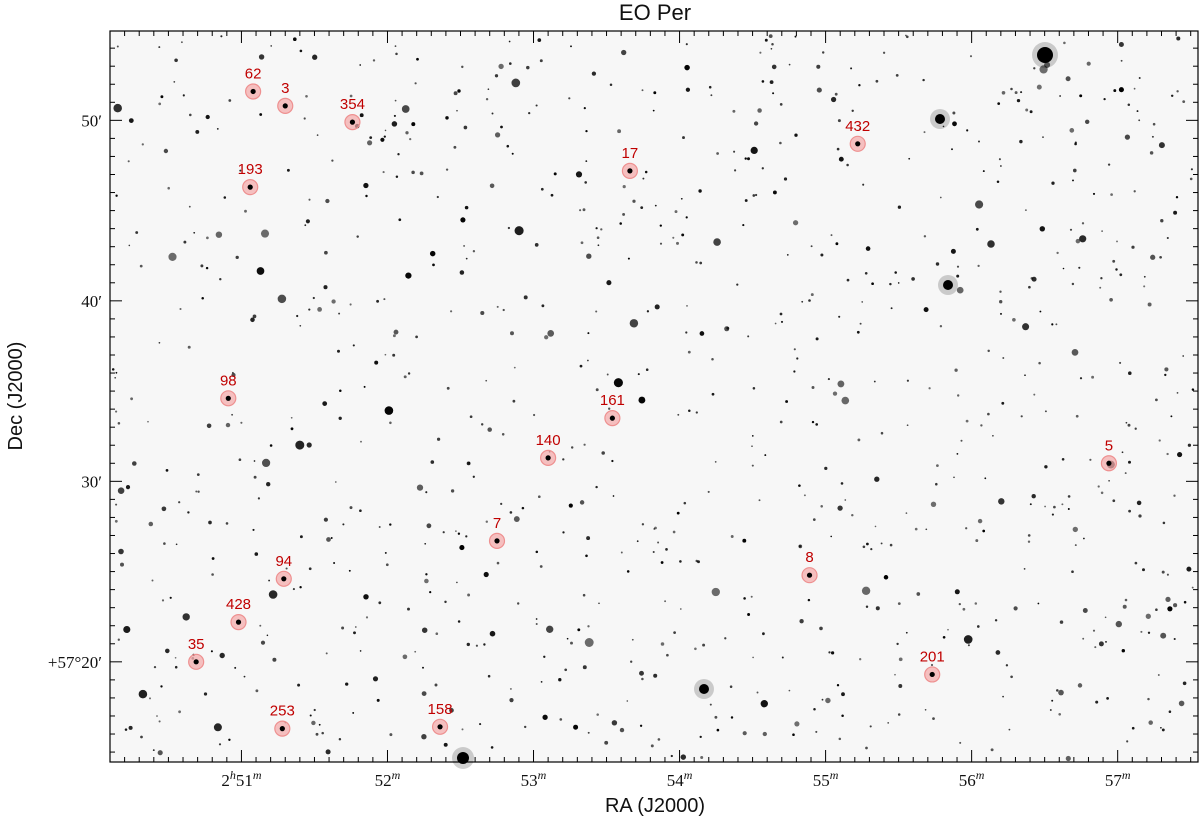 This screenshot has height=821, width=1200. I want to click on x-tick-label: 55m, so click(826, 779).